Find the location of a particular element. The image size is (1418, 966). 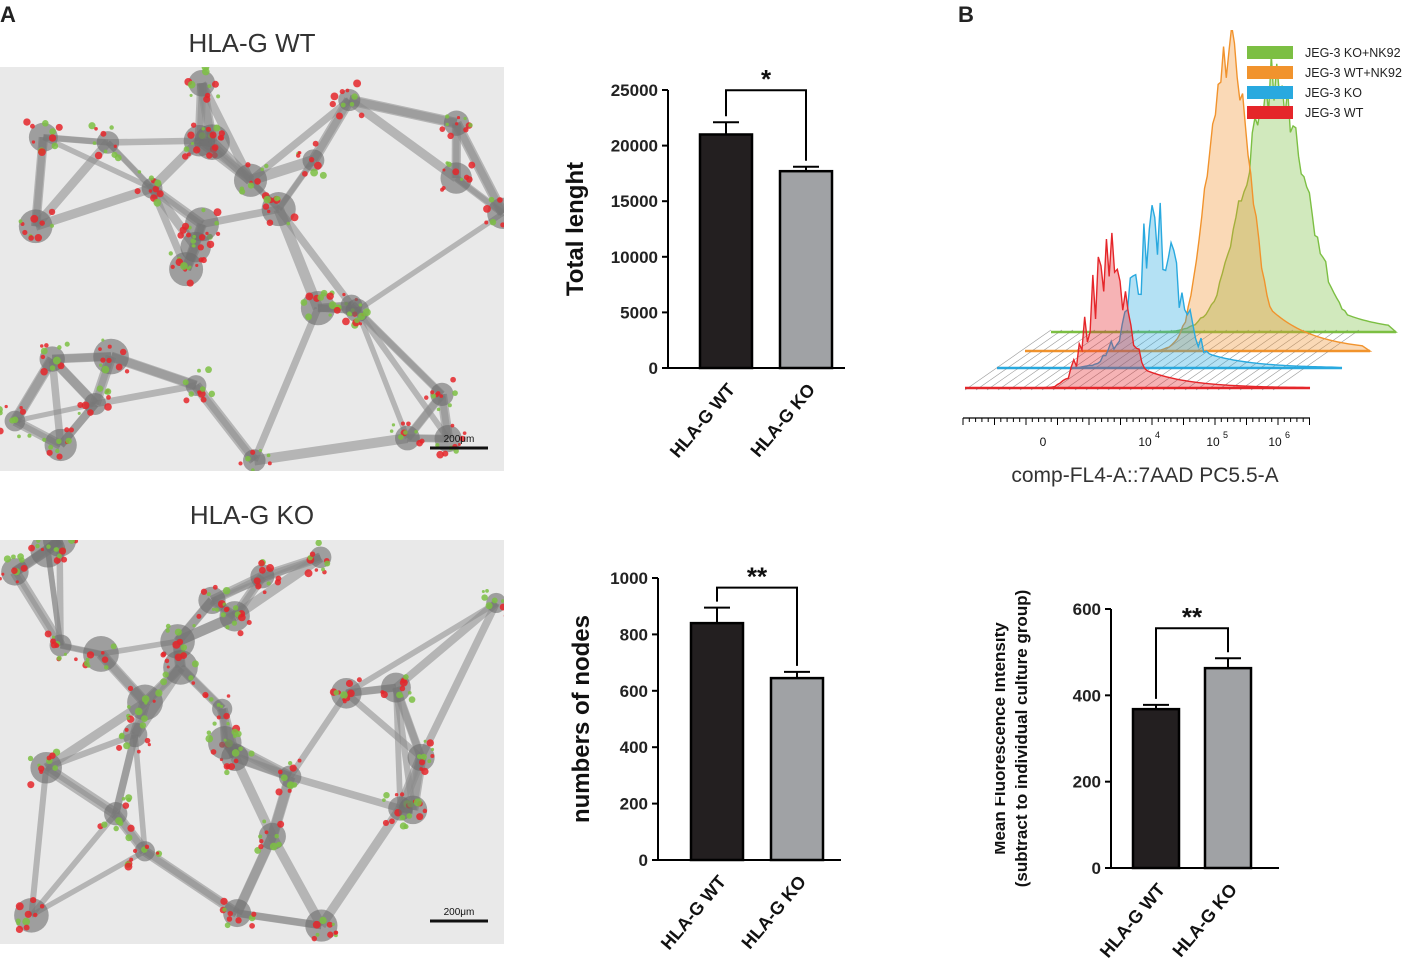

y-axis-title: Mean Fluorescence Intensity is located at coordinates (1002, 738).